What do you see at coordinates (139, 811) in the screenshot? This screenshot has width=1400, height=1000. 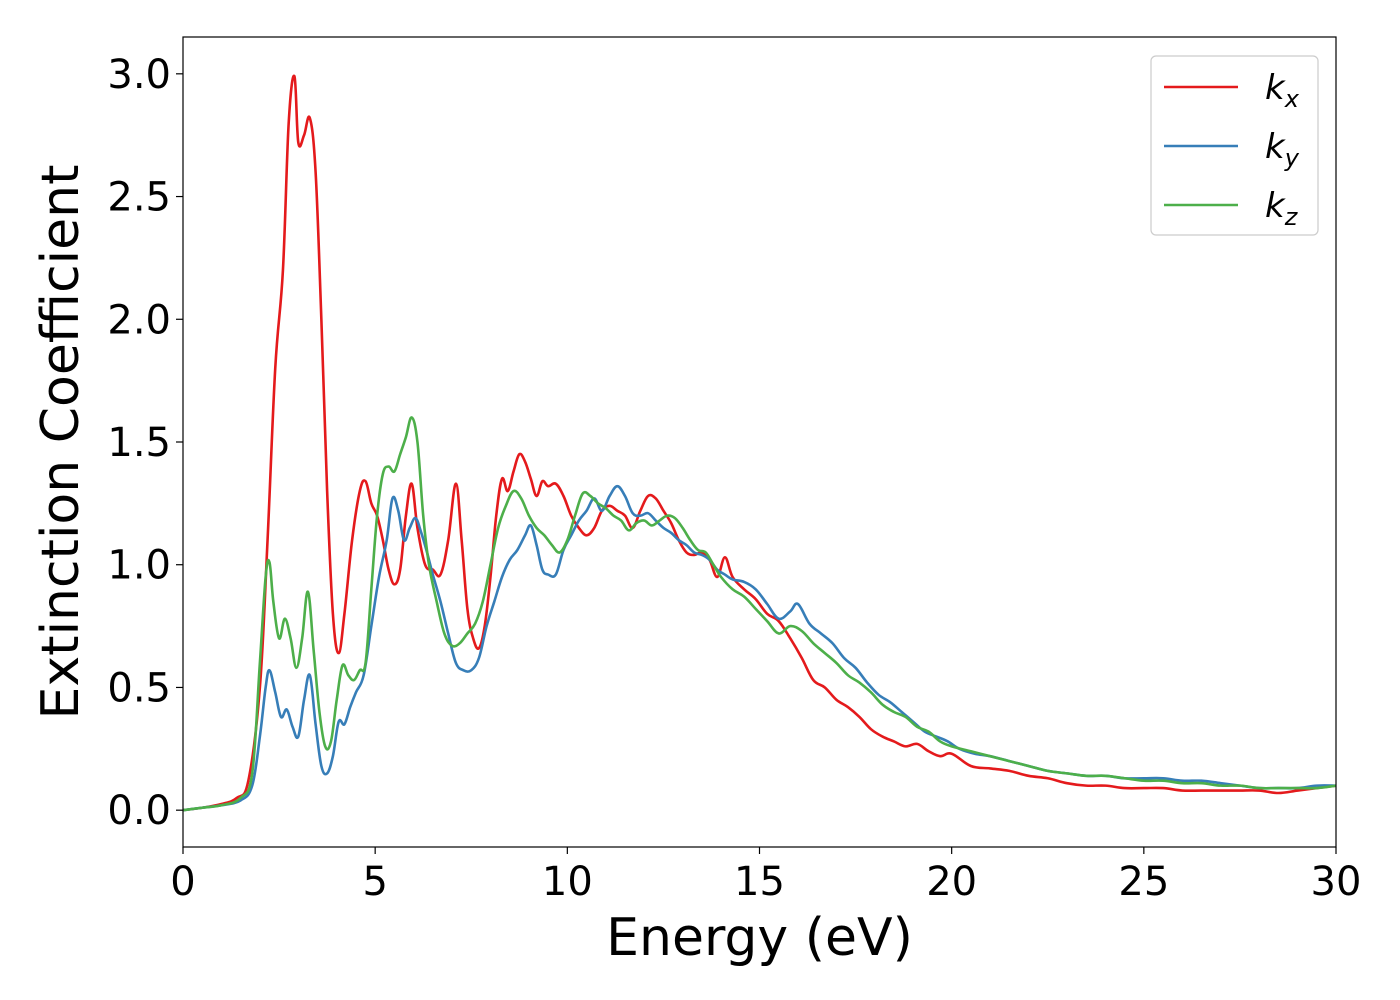 I see `y-tick-label: 0.0` at bounding box center [139, 811].